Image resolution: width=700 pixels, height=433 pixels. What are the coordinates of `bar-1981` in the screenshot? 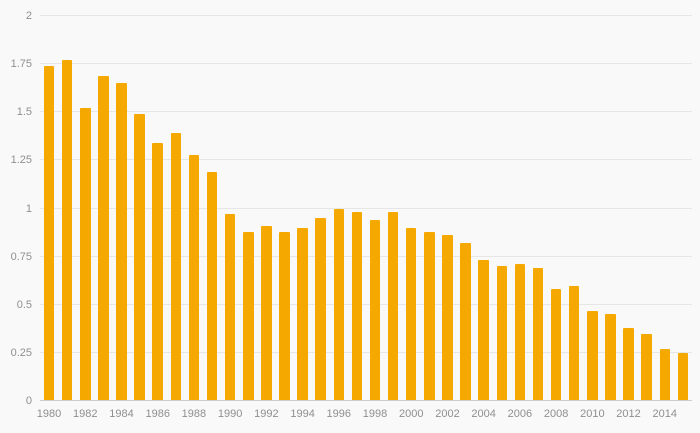 It's located at (67, 230).